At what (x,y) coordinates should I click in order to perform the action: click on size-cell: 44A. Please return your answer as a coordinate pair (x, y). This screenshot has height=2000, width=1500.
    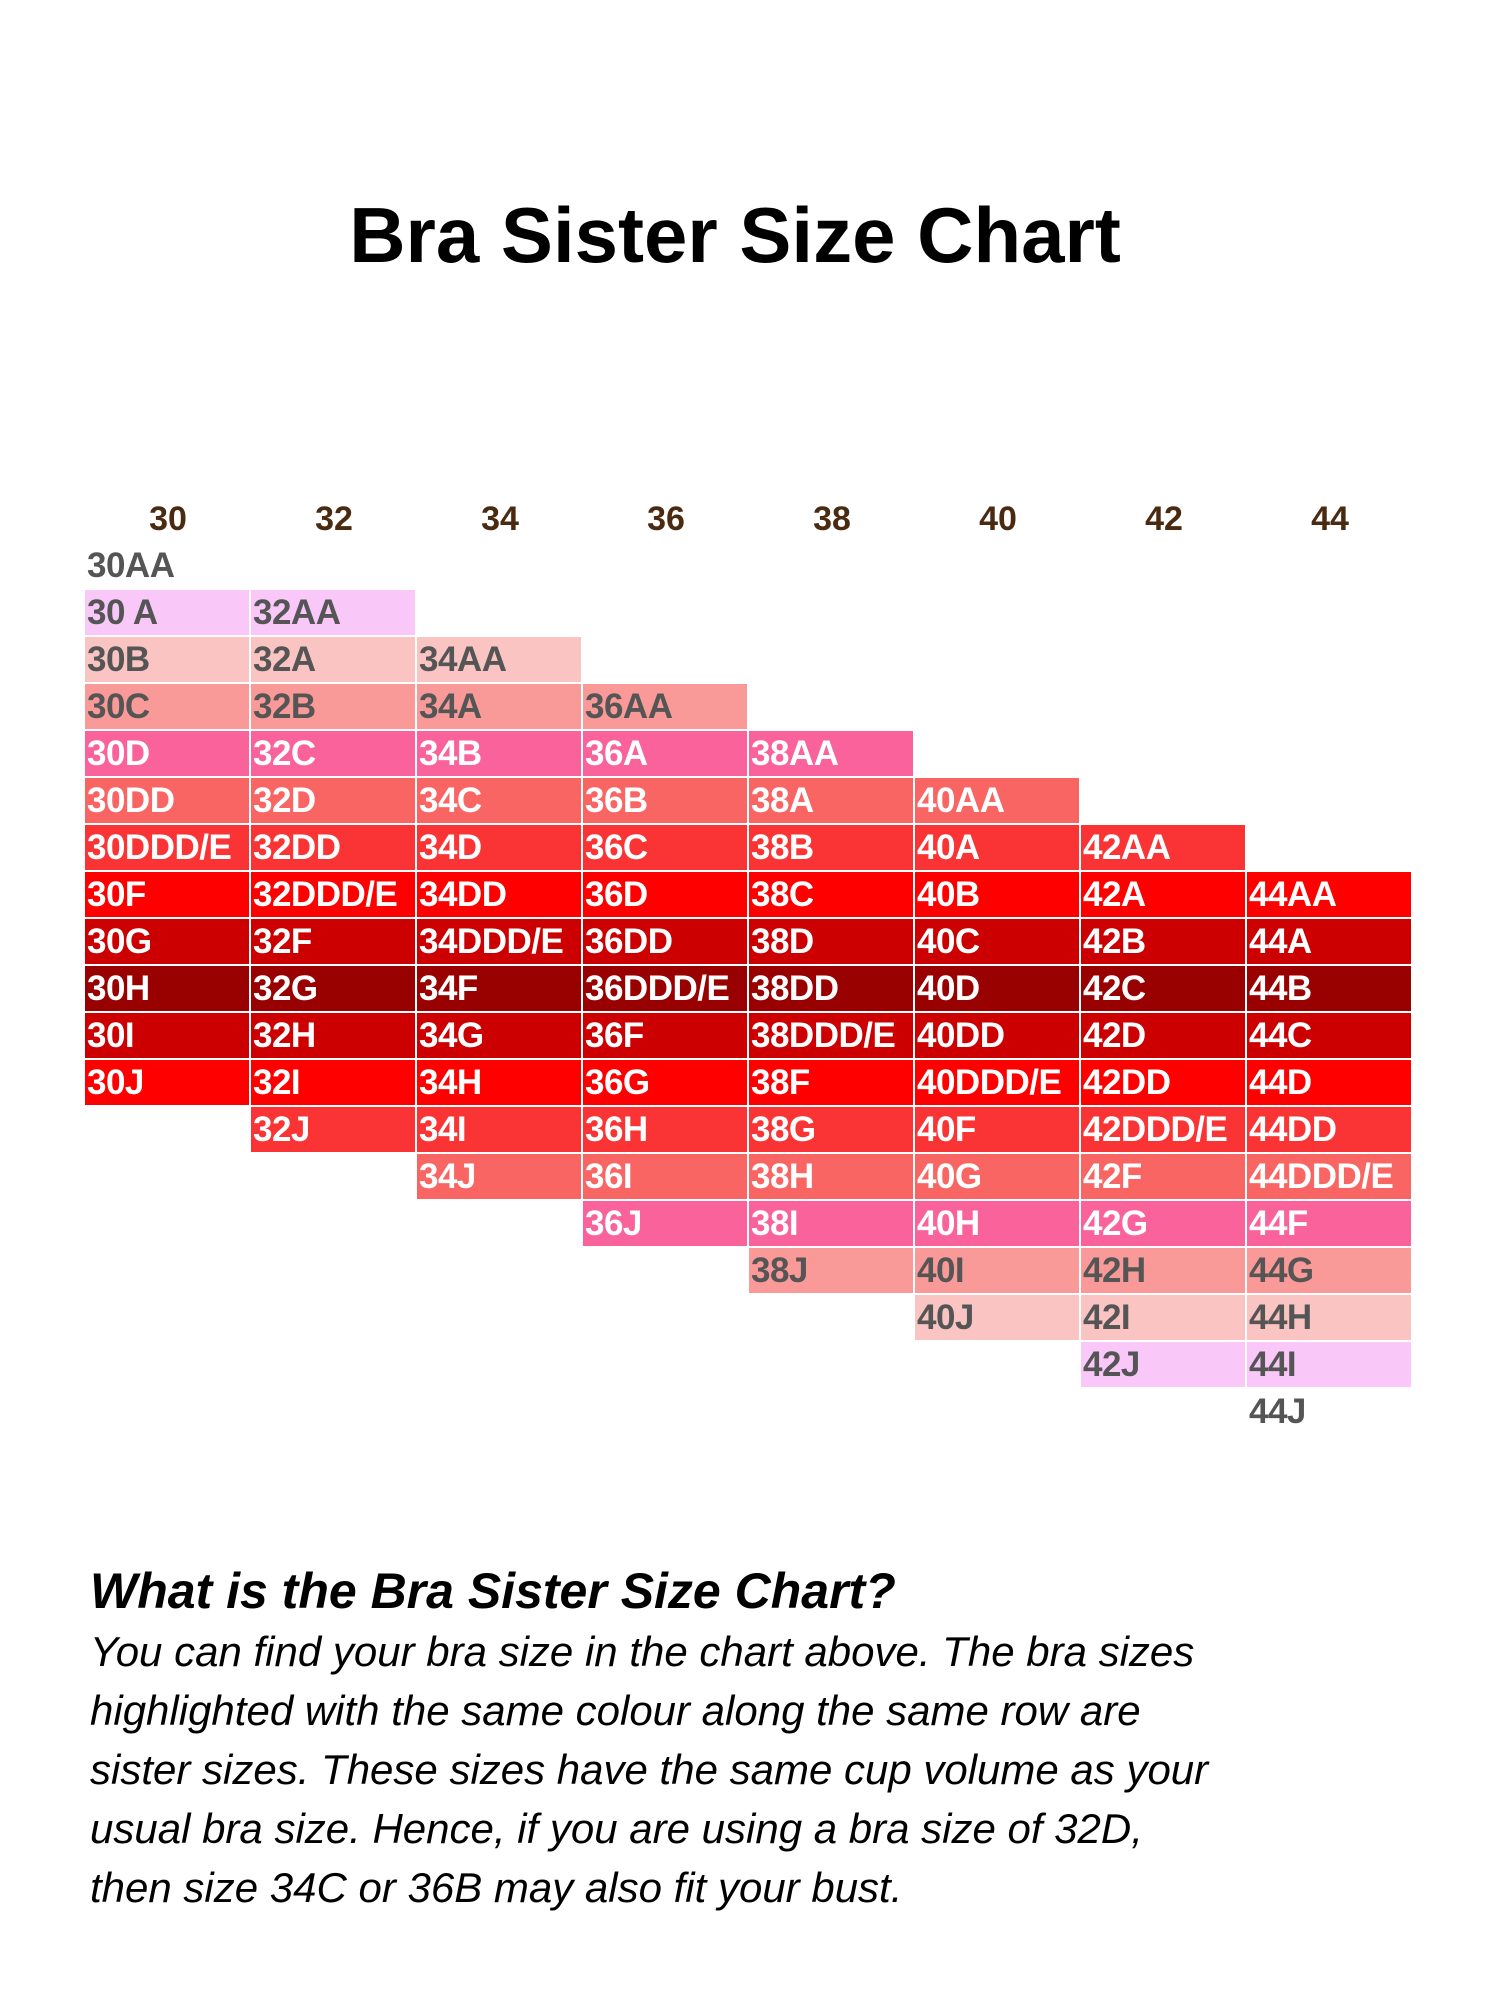
    Looking at the image, I should click on (1329, 941).